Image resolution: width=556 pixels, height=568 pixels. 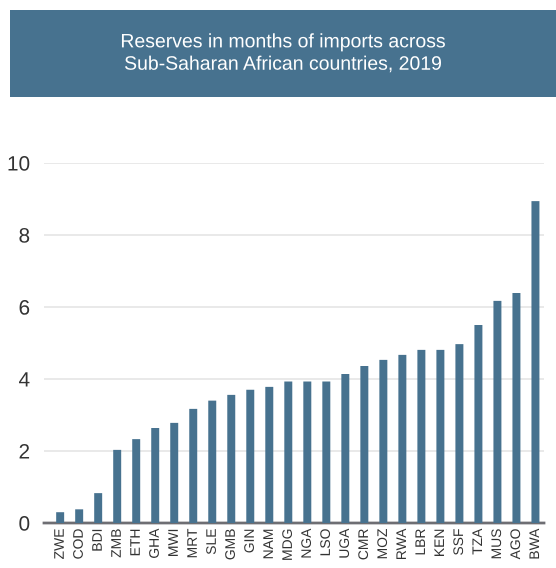 I want to click on x-tick-label: ZWE, so click(x=59, y=544).